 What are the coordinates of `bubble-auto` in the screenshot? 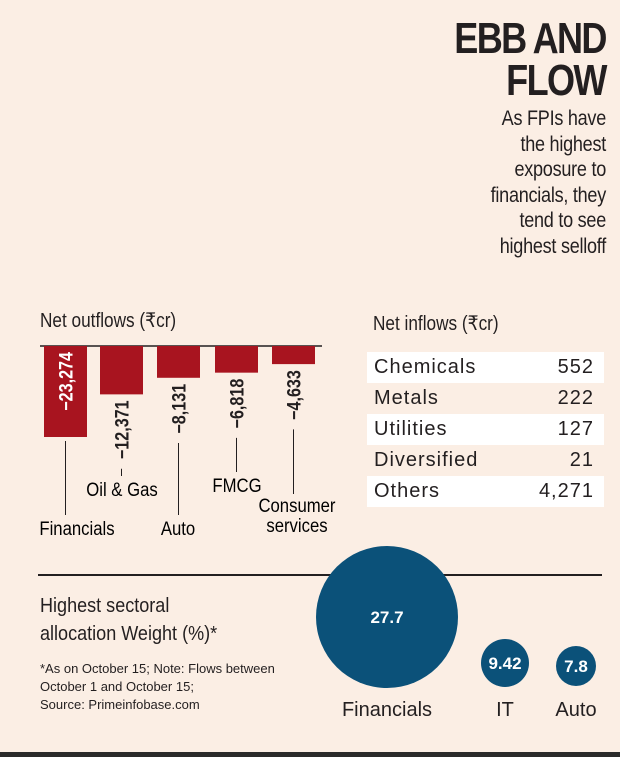 It's located at (576, 666).